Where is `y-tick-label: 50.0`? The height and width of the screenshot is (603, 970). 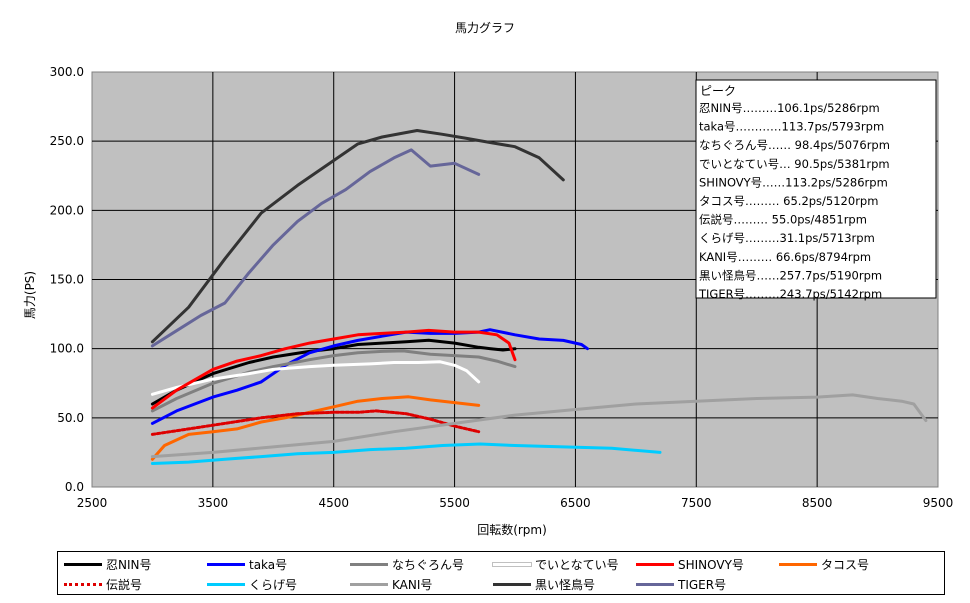
y-tick-label: 50.0 is located at coordinates (70, 418).